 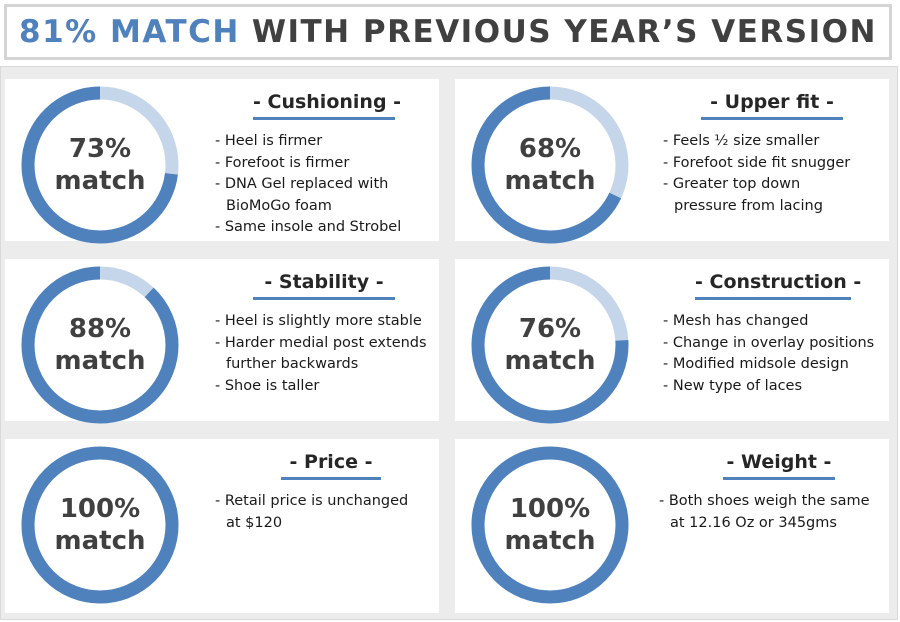 What do you see at coordinates (772, 118) in the screenshot?
I see `heading-rule-upper-fit` at bounding box center [772, 118].